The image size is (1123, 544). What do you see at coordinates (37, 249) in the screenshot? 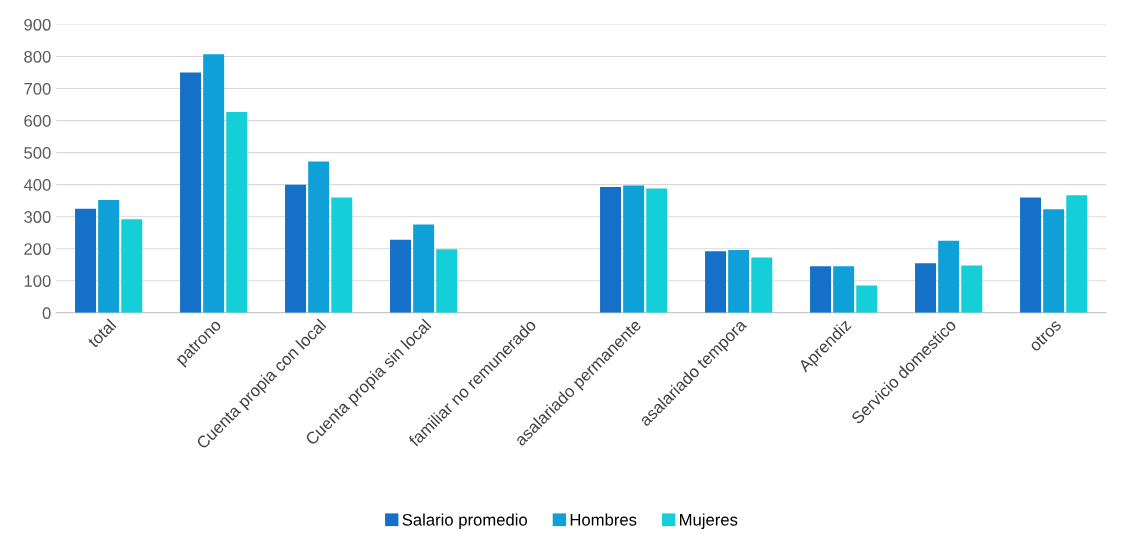
I see `y-tick-label: 200` at bounding box center [37, 249].